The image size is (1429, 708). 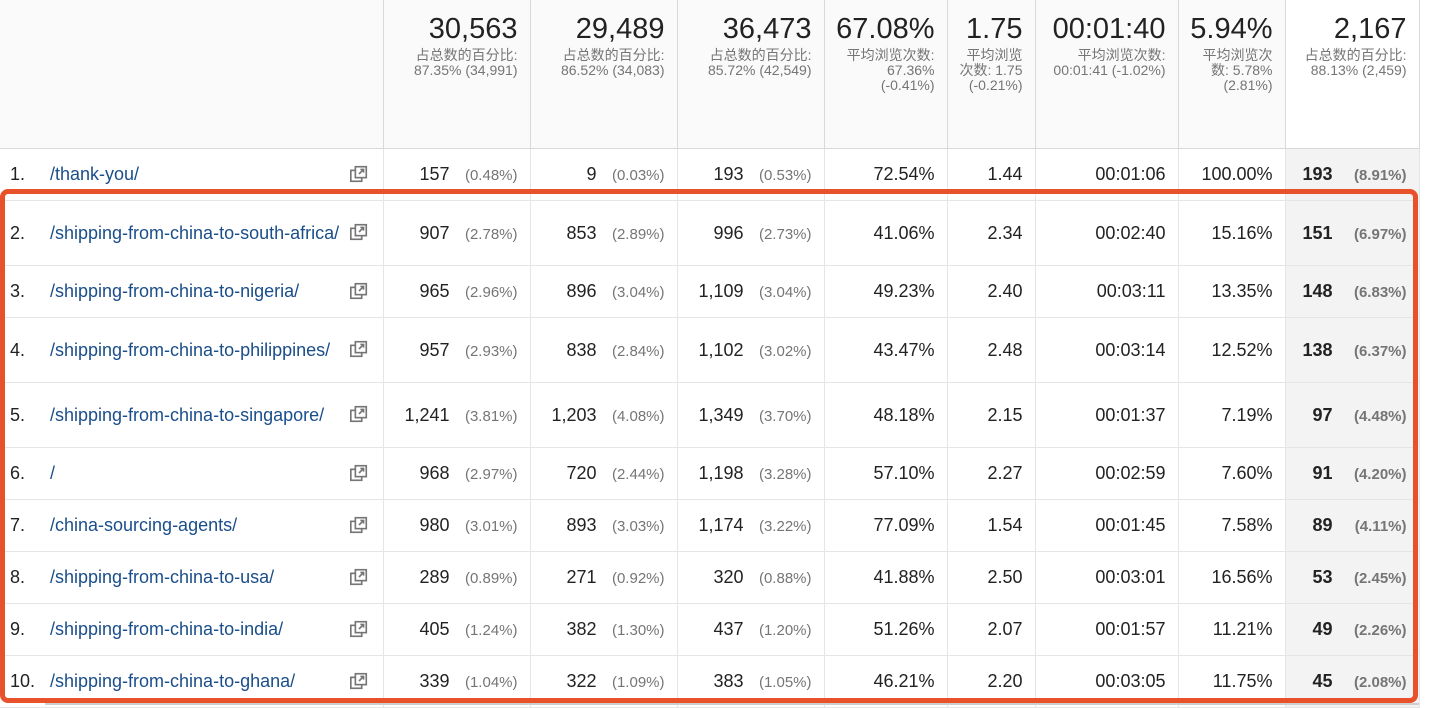 What do you see at coordinates (581, 577) in the screenshot?
I see `metric-value: 271` at bounding box center [581, 577].